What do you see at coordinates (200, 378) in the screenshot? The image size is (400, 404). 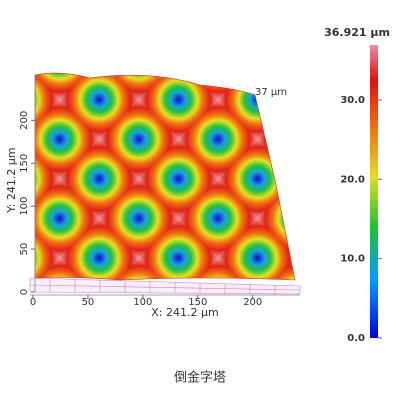 I see `caption: 倒金字塔` at bounding box center [200, 378].